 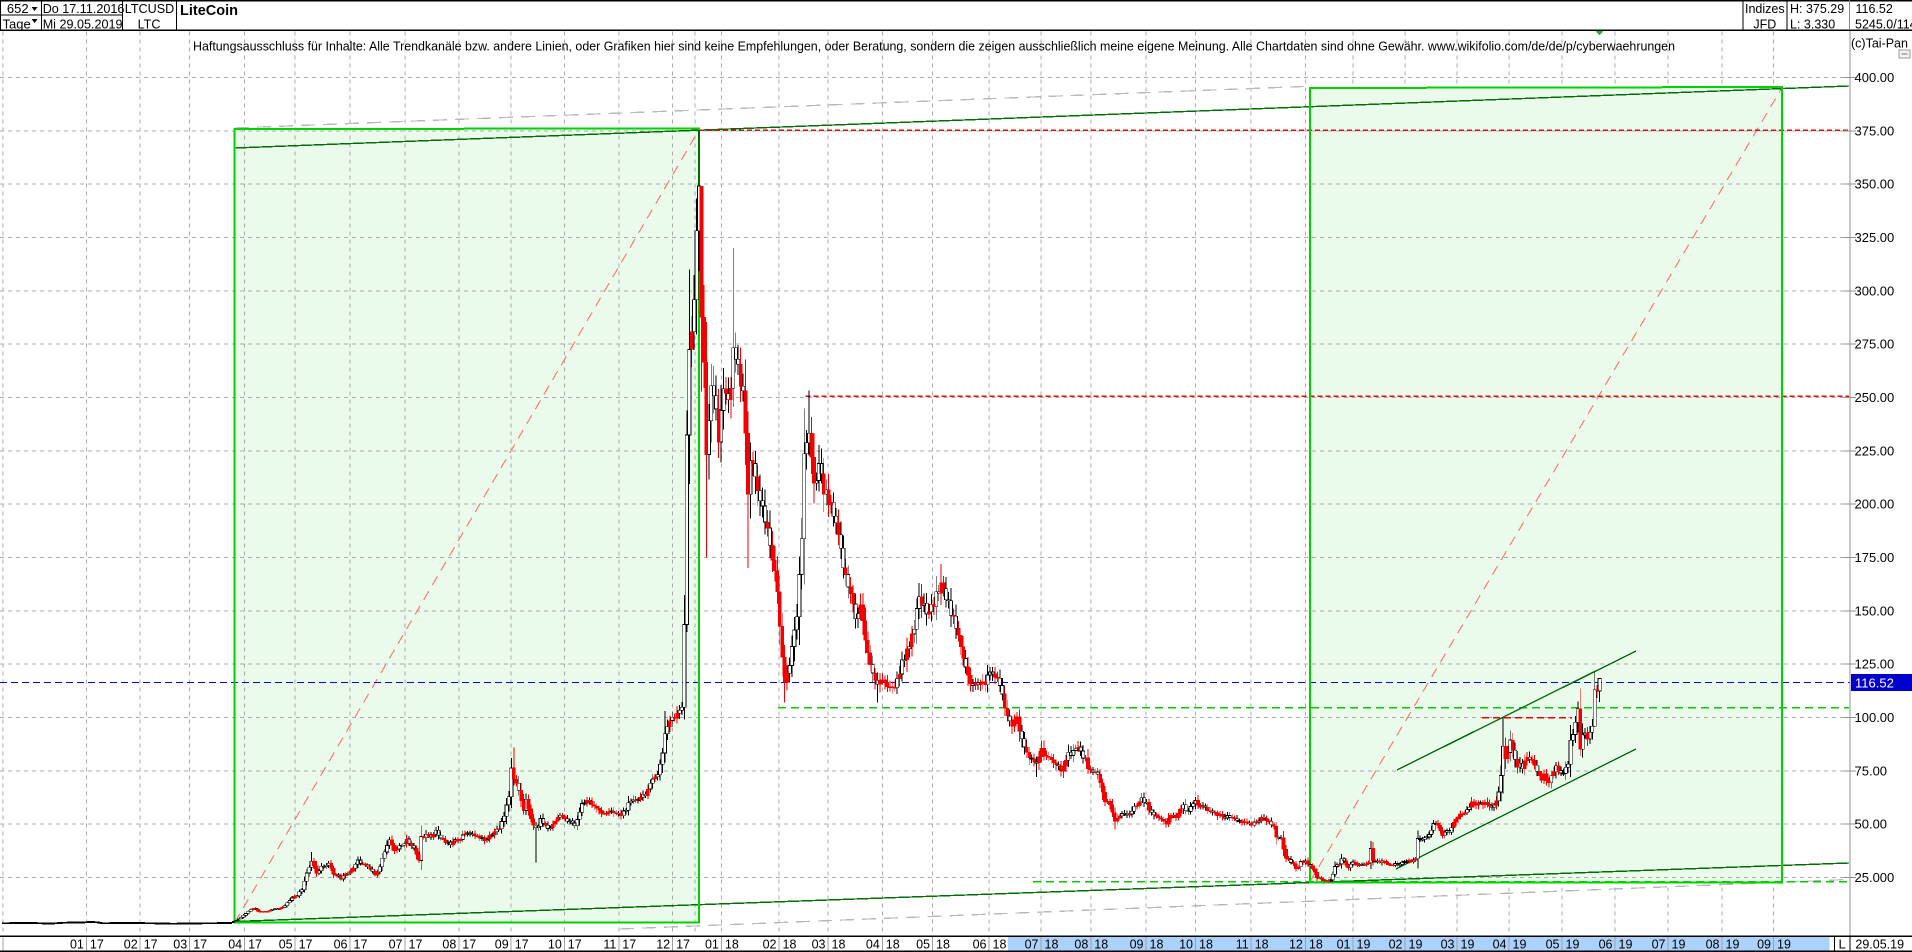 I want to click on svg-text: L, so click(x=1842, y=943).